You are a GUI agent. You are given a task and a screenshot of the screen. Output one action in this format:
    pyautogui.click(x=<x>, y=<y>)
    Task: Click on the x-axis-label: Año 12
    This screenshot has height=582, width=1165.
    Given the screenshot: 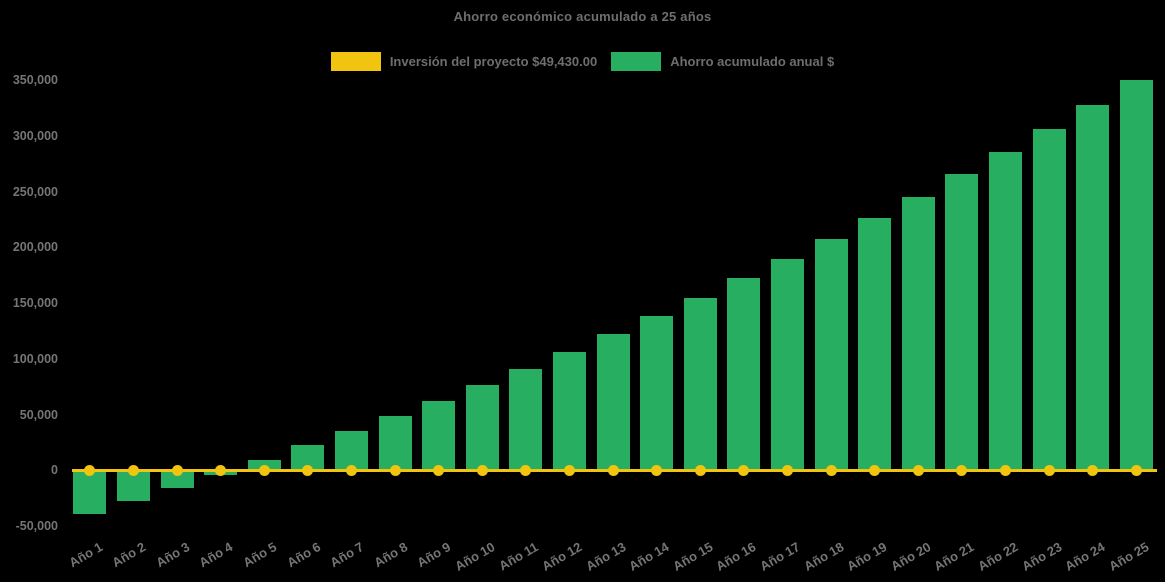 What is the action you would take?
    pyautogui.click(x=562, y=556)
    